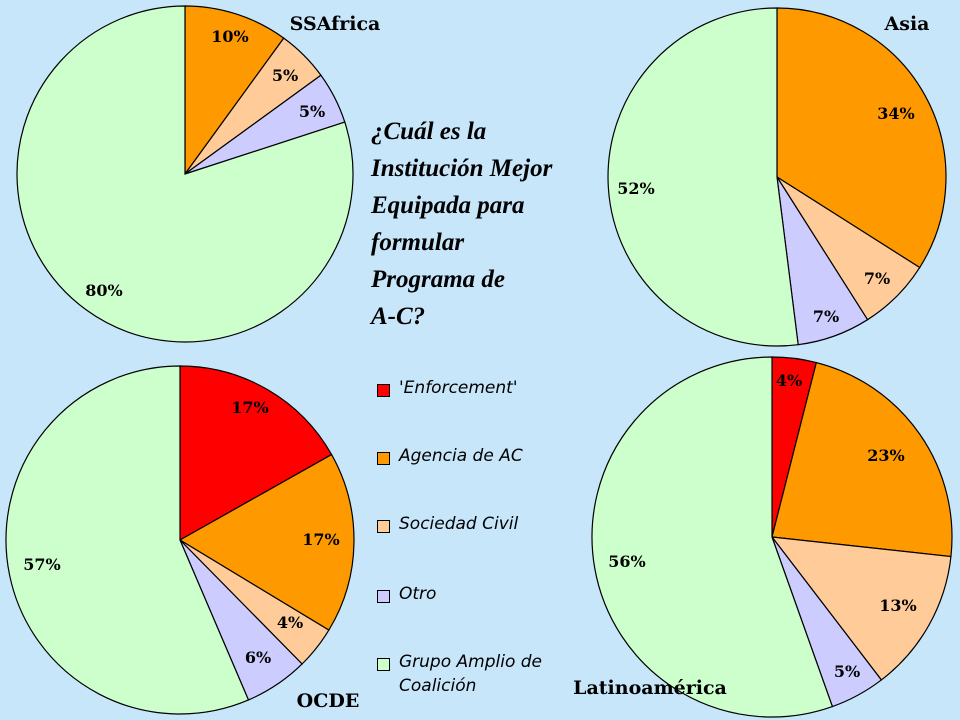 This screenshot has width=960, height=720. Describe the element at coordinates (459, 524) in the screenshot. I see `legend-label: Sociedad Civil` at that location.